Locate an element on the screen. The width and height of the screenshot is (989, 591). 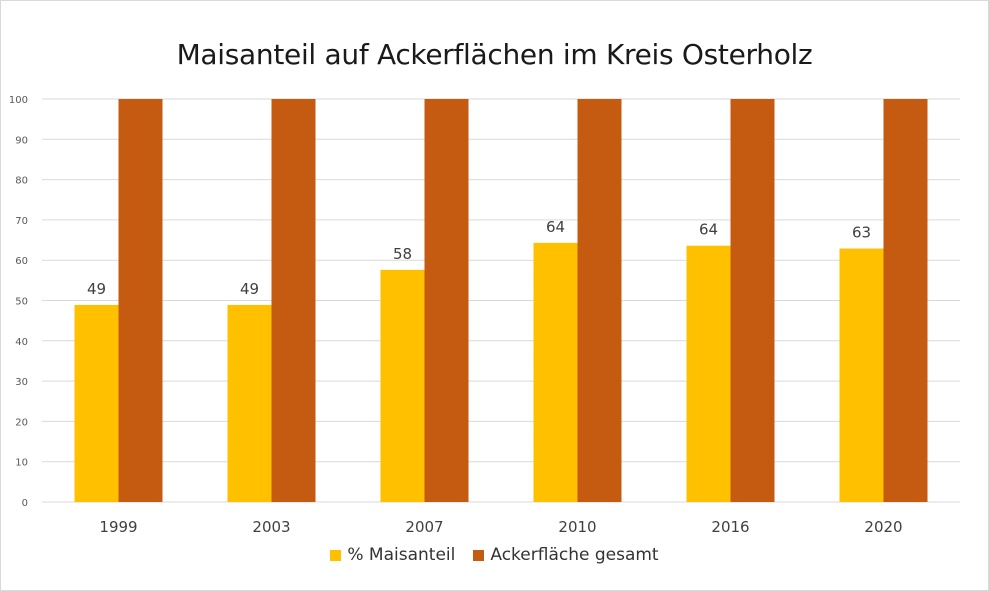
legend-item-ackerflaeche: Ackerfläche gesamt is located at coordinates (566, 555).